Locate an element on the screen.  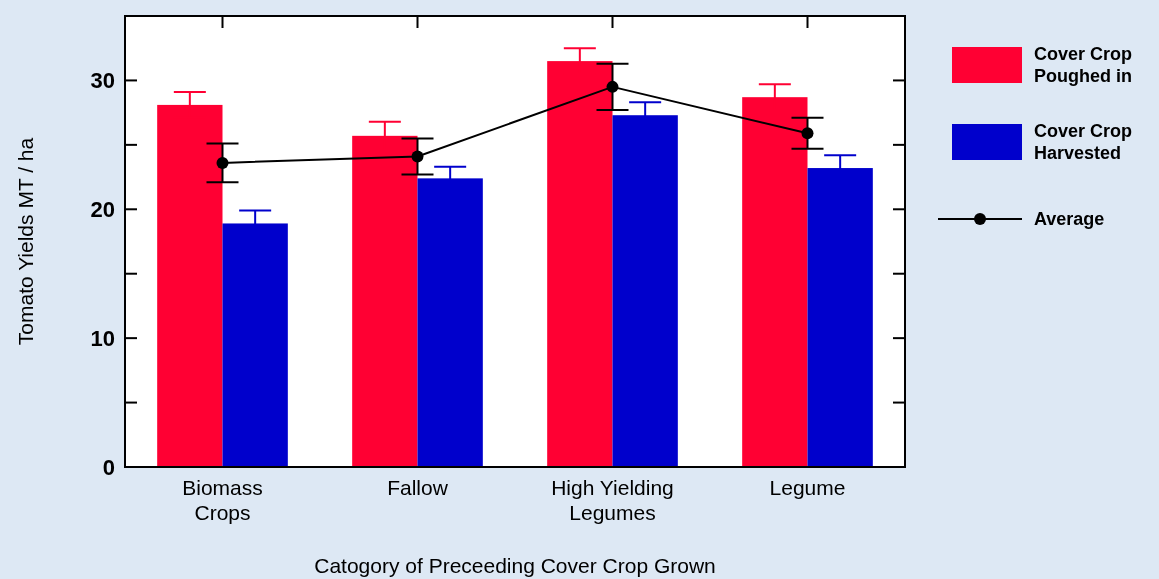
y-tick-label: 10 is located at coordinates (102, 338).